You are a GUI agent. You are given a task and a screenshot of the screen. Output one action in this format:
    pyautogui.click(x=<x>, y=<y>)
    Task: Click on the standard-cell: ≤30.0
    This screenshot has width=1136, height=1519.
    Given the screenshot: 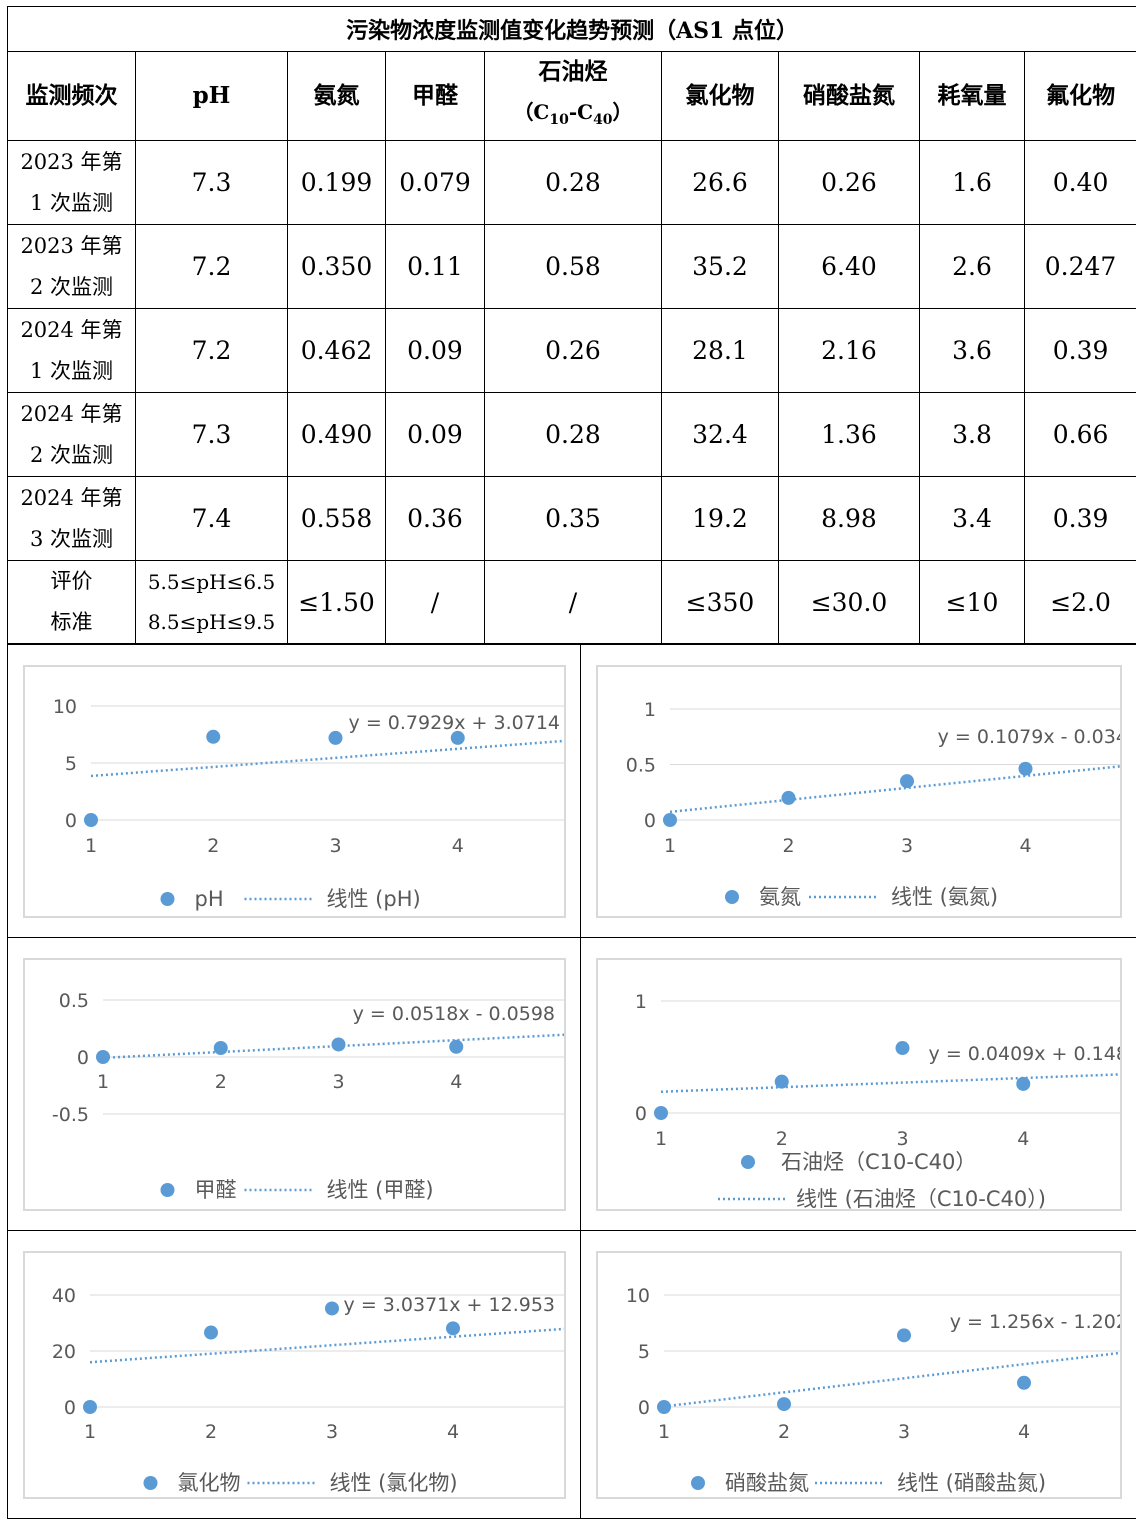 What is the action you would take?
    pyautogui.click(x=849, y=602)
    